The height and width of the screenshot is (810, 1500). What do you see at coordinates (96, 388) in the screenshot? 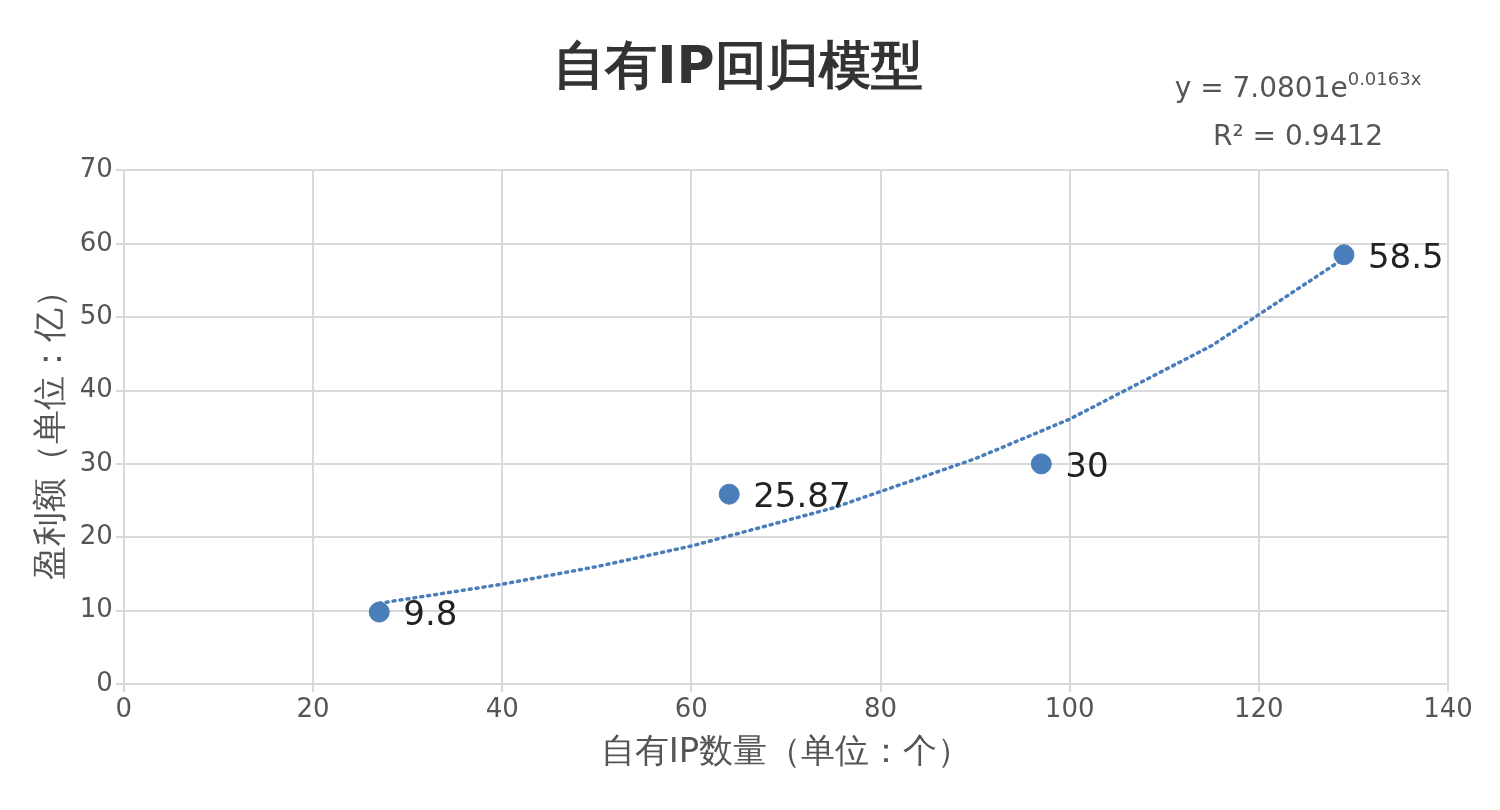
I see `y-tick-label: 40` at bounding box center [96, 388].